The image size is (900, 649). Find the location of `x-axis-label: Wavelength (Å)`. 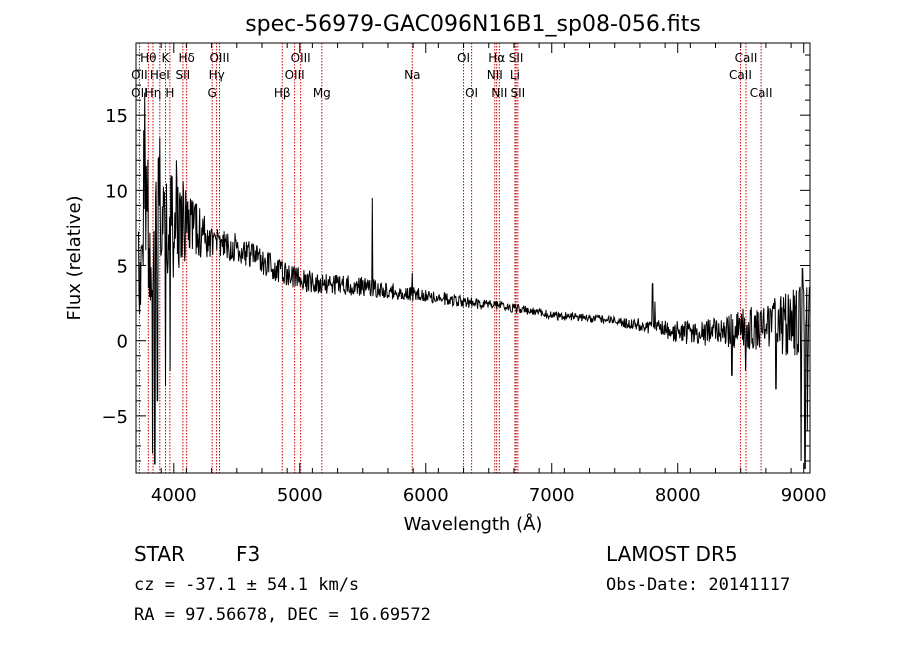

x-axis-label: Wavelength (Å) is located at coordinates (473, 524).